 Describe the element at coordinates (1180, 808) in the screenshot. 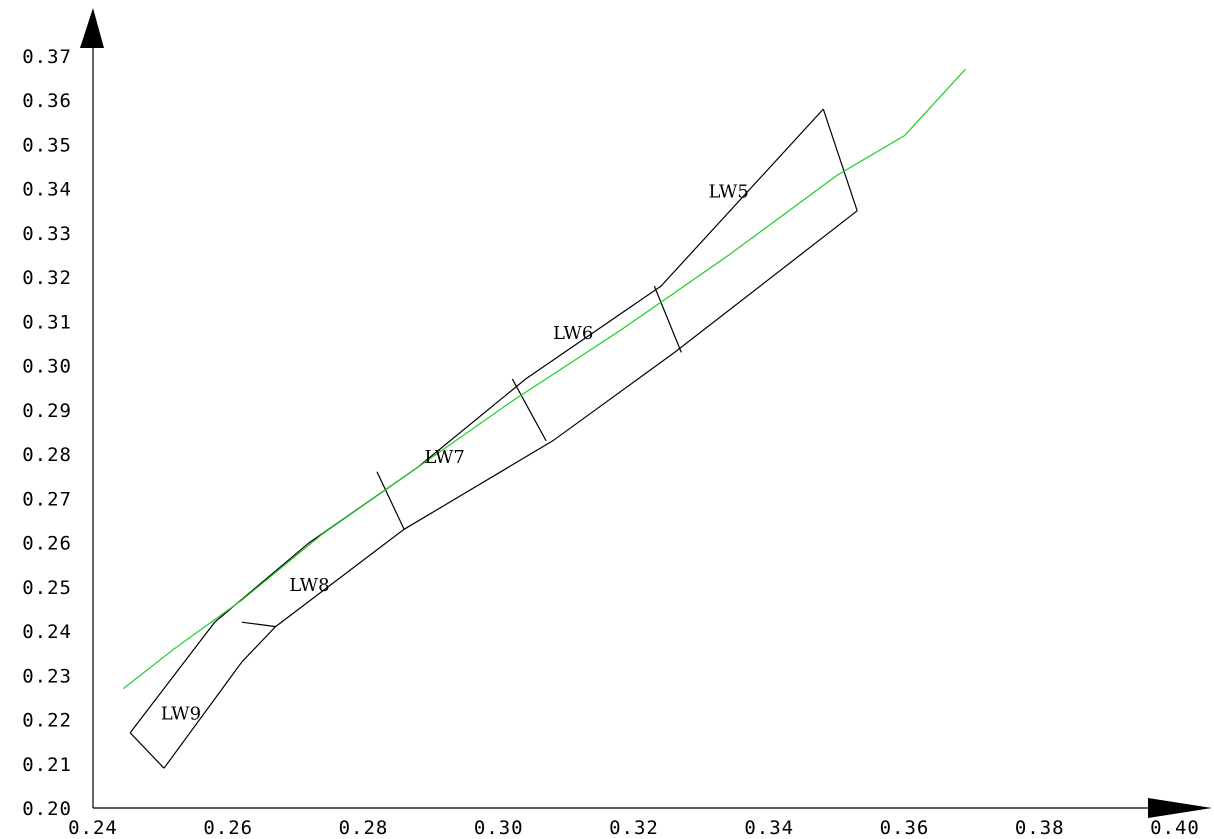

I see `x-axis-arrow-icon` at that location.